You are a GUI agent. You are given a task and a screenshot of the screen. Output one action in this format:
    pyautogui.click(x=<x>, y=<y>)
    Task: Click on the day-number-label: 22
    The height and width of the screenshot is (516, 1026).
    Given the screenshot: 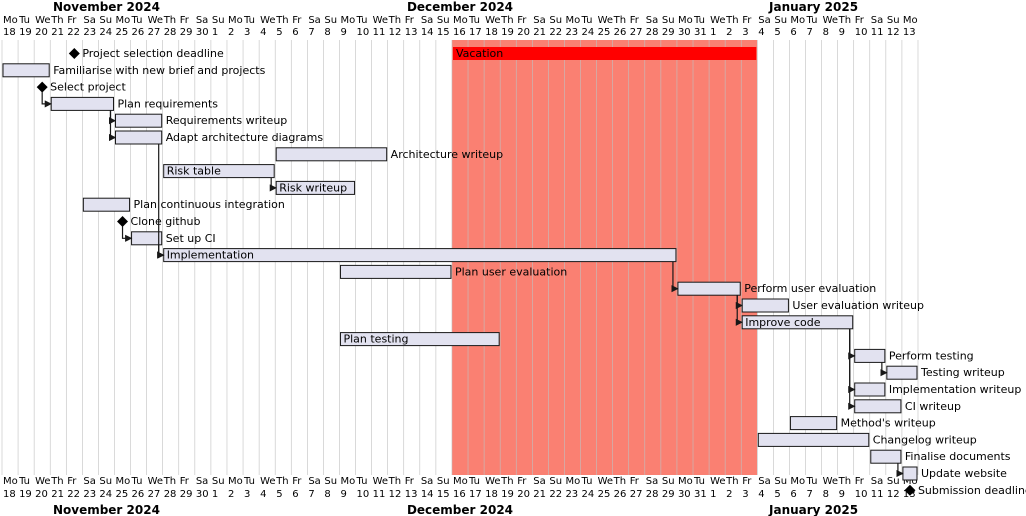 What is the action you would take?
    pyautogui.click(x=555, y=494)
    